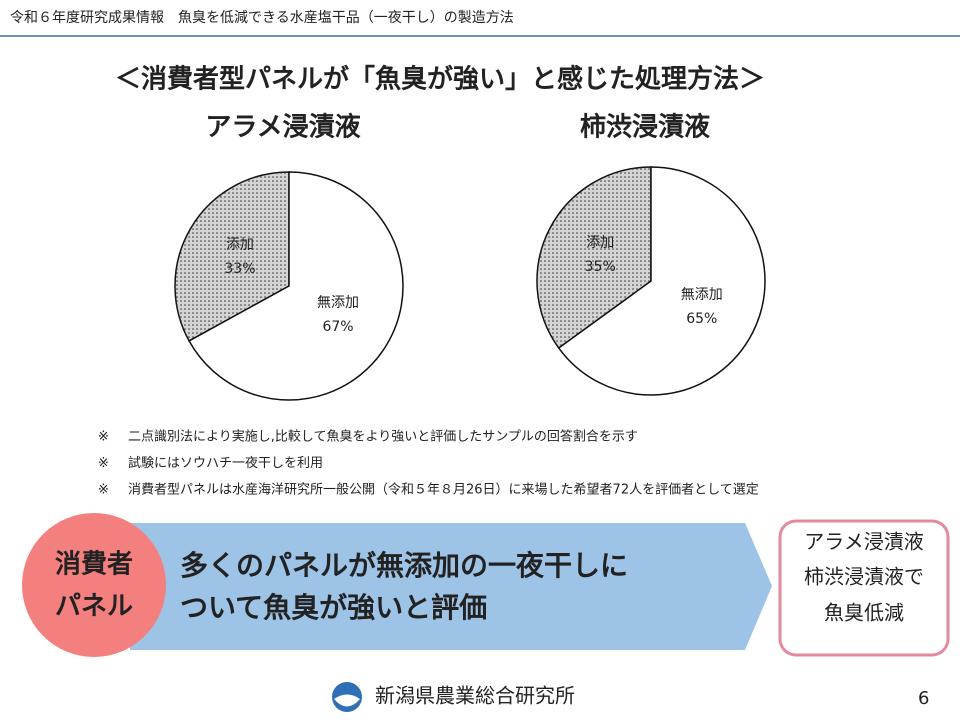 The width and height of the screenshot is (960, 720). What do you see at coordinates (923, 698) in the screenshot?
I see `page-number: 6` at bounding box center [923, 698].